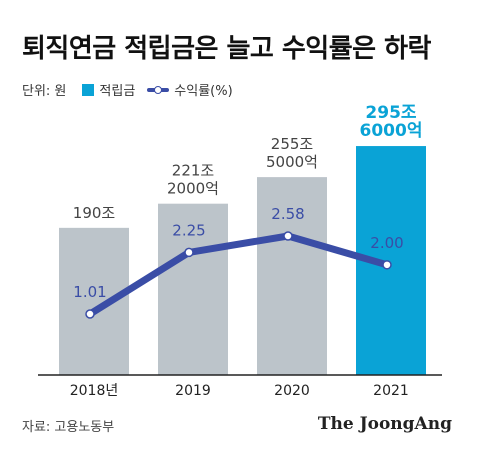 The width and height of the screenshot is (480, 454). What do you see at coordinates (226, 49) in the screenshot?
I see `chart-title: 퇴직연금 적립금은 늘고 수익률은 하락` at bounding box center [226, 49].